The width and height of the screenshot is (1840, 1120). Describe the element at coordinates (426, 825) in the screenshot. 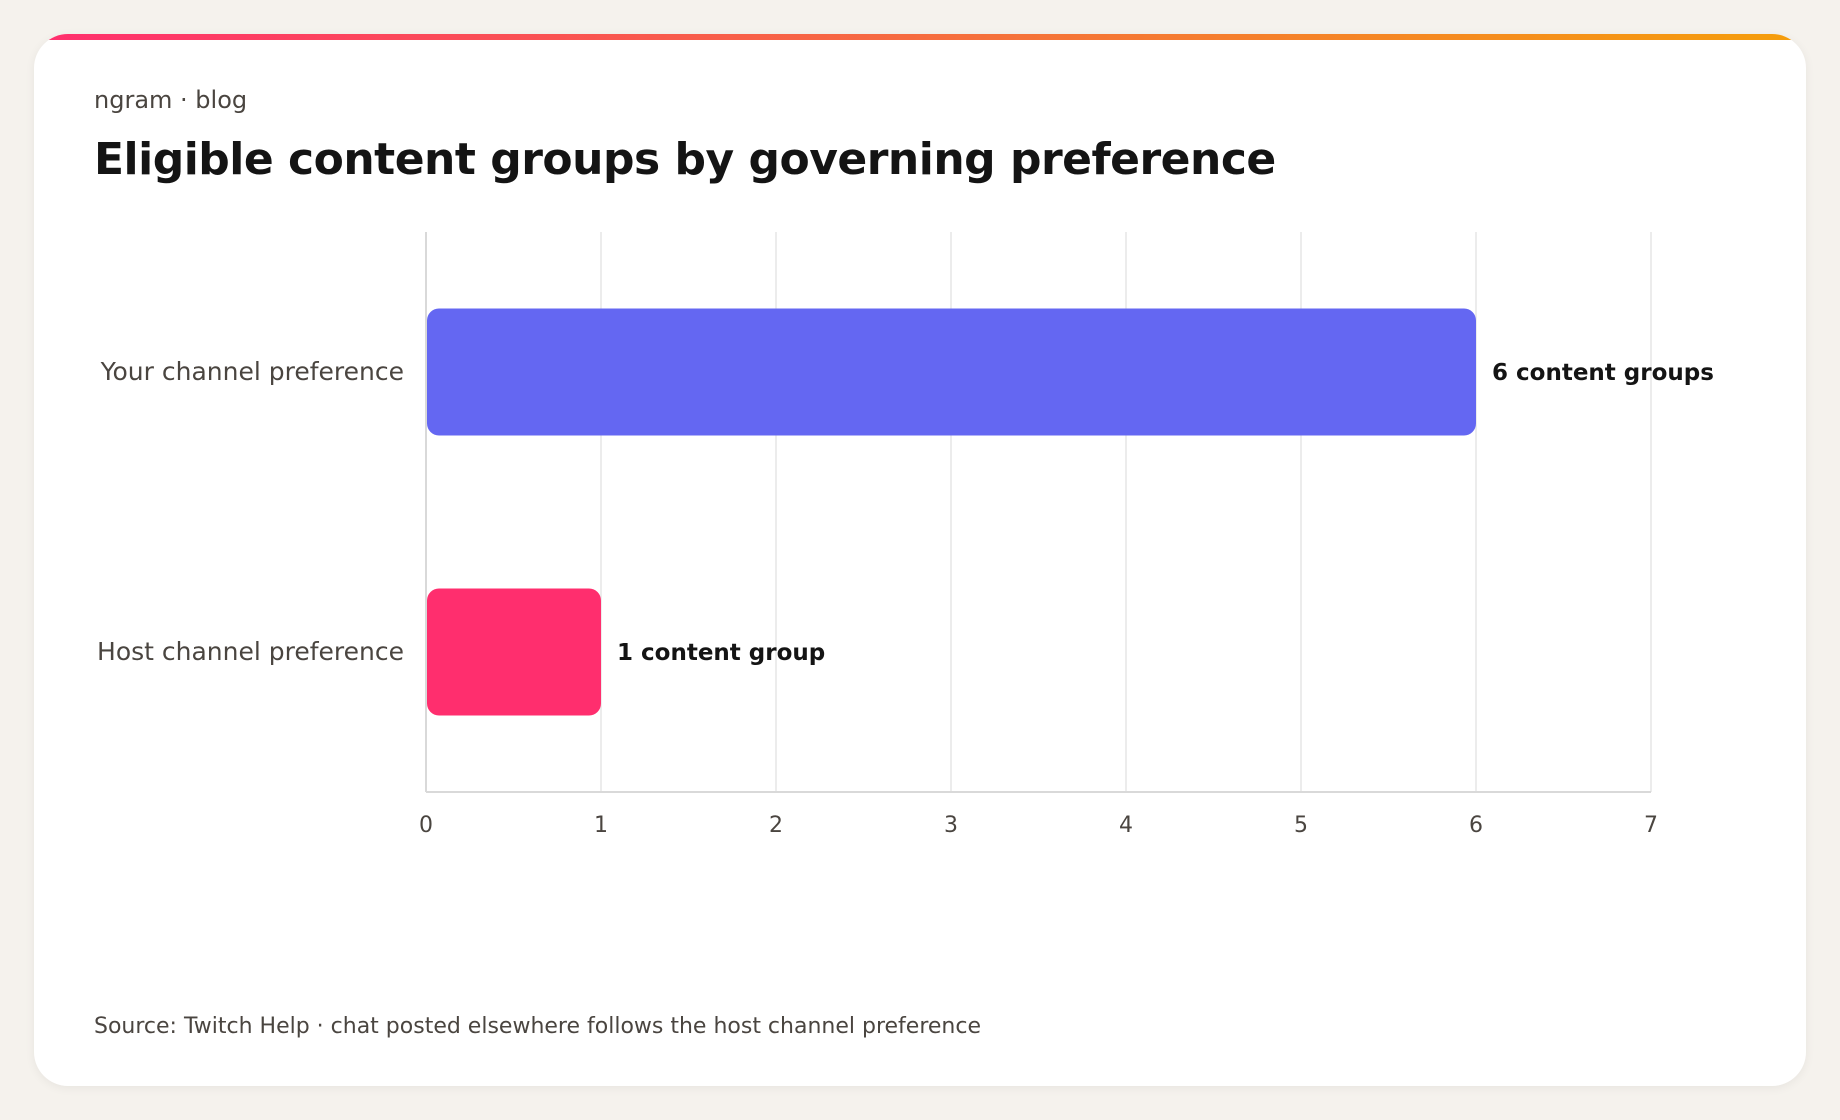

I see `x-tick-label: 0` at that location.